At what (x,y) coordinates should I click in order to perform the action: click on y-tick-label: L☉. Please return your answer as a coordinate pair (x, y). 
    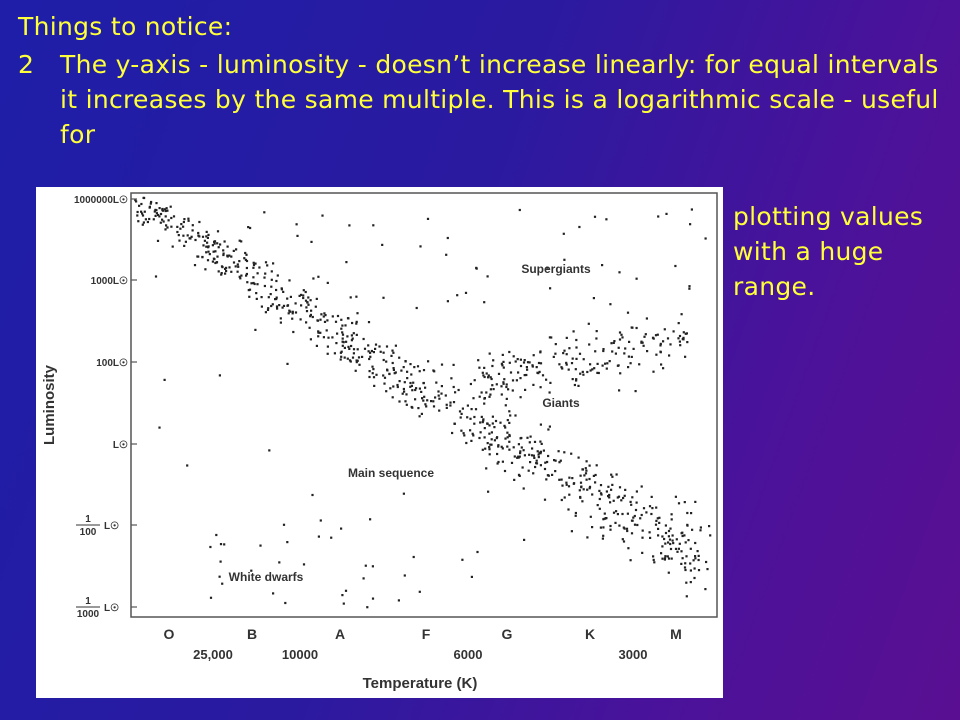
    Looking at the image, I should click on (120, 445).